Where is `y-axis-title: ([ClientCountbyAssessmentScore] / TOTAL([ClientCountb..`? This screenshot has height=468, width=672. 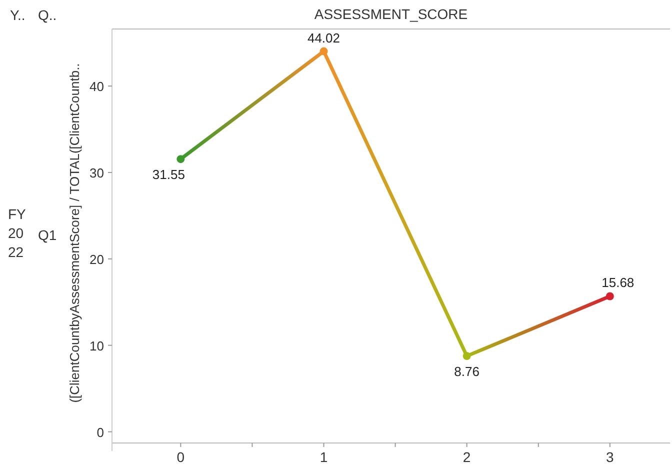
y-axis-title: ([ClientCountbyAssessmentScore] / TOTAL([ClientCountb.. is located at coordinates (74, 233).